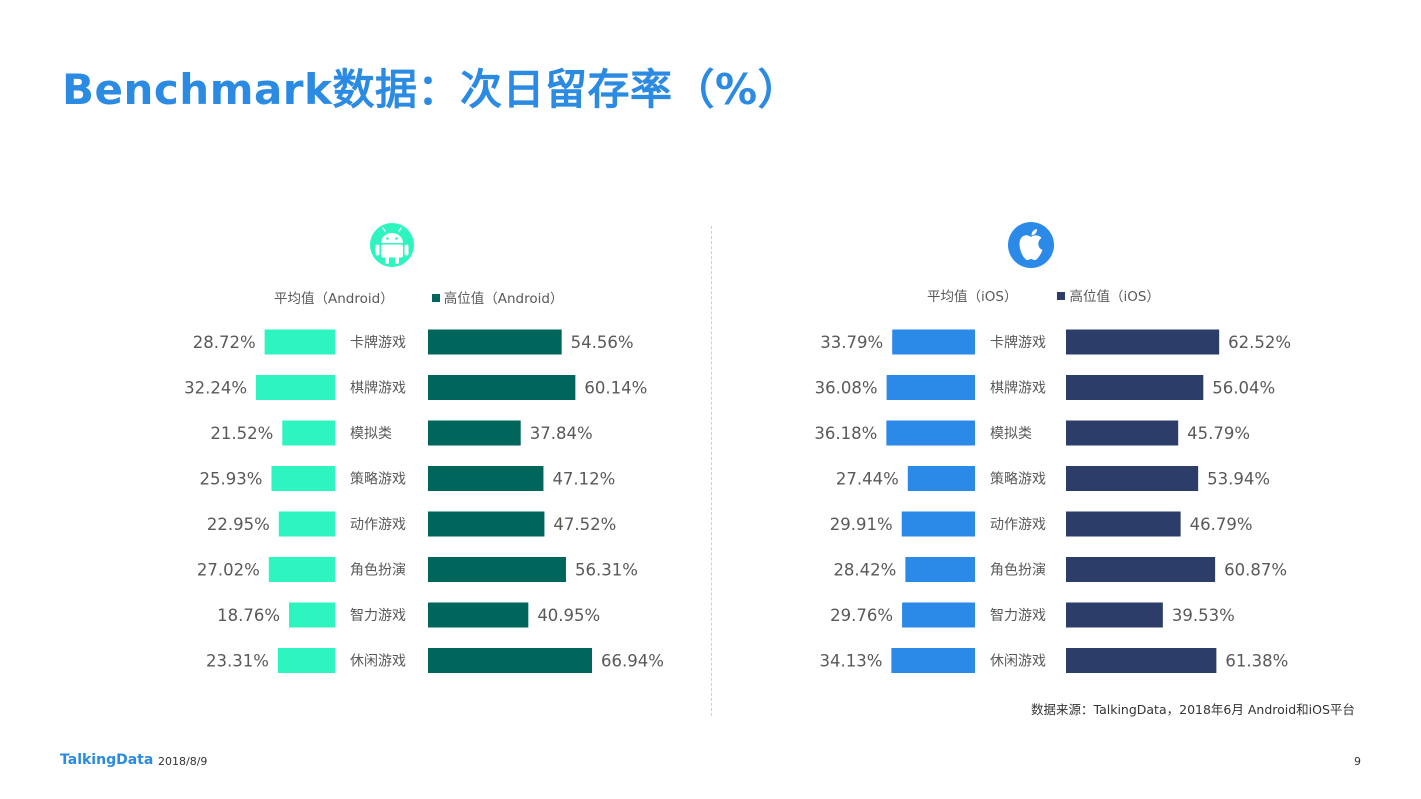  What do you see at coordinates (1114, 297) in the screenshot?
I see `legend-ios-high: 高位值（iOS）` at bounding box center [1114, 297].